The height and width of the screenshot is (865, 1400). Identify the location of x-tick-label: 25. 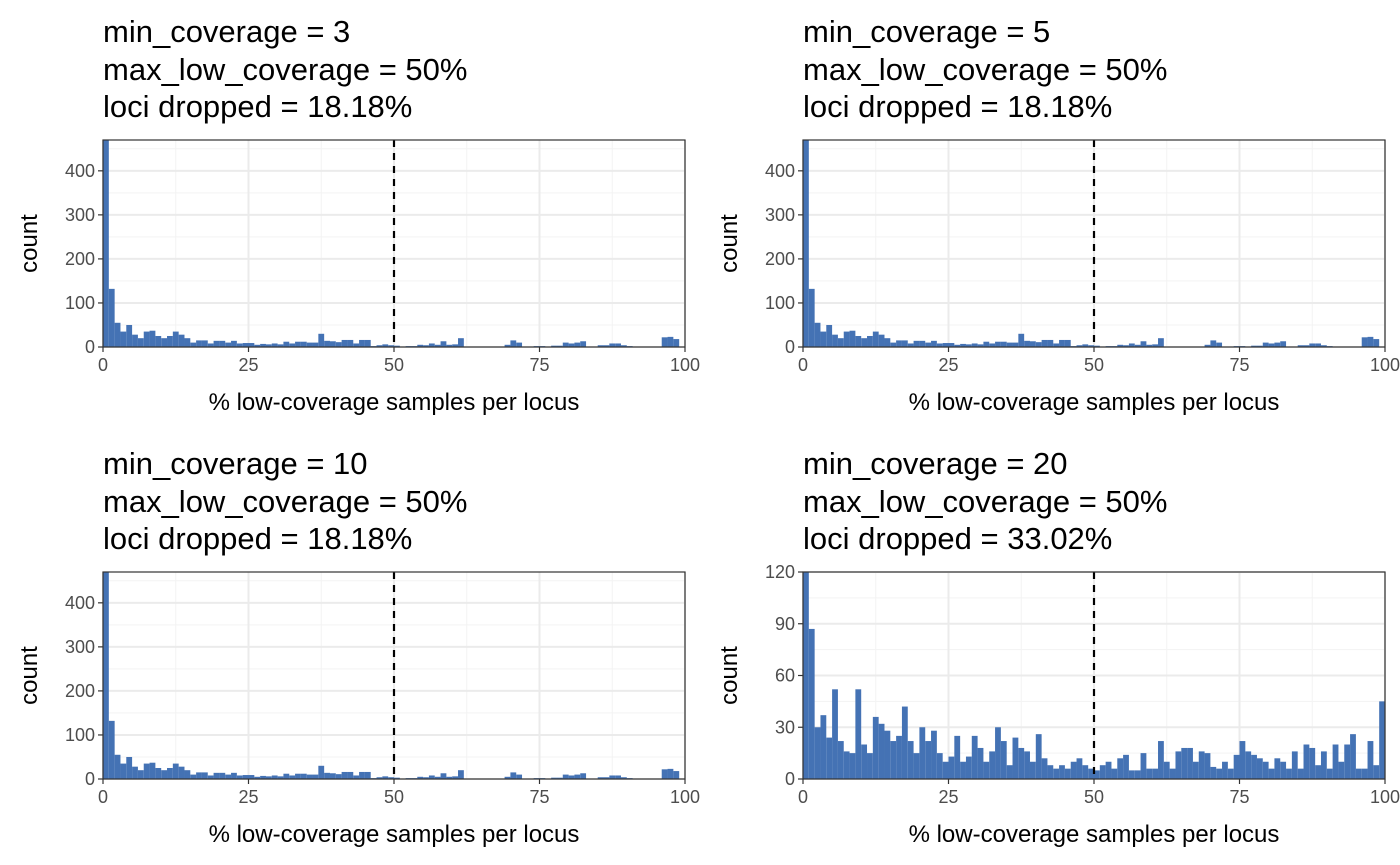
(248, 365).